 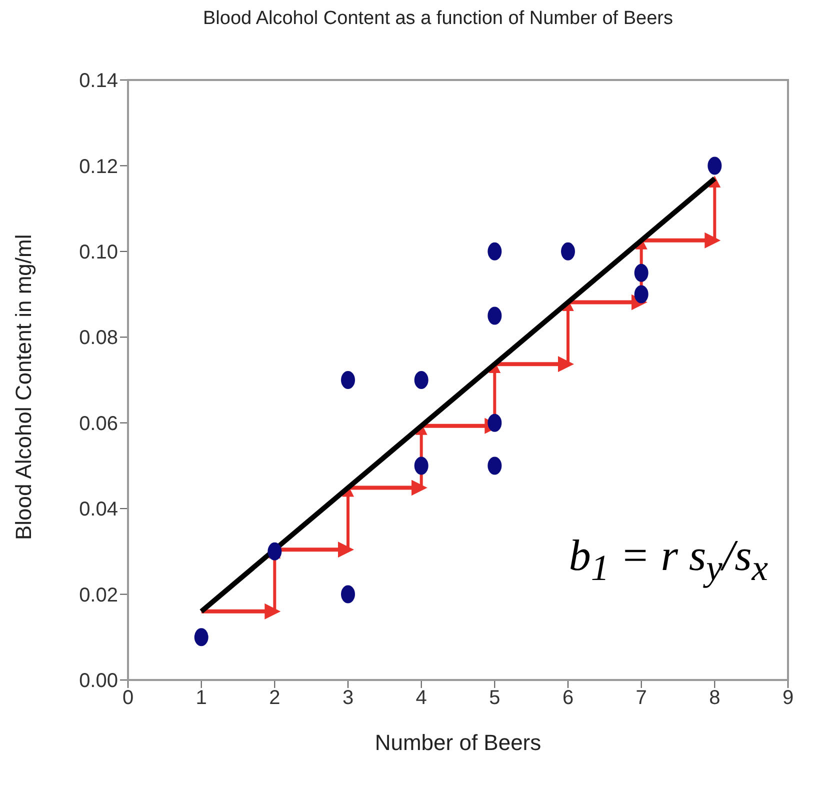 I want to click on x-tick-label: 4, so click(x=421, y=698).